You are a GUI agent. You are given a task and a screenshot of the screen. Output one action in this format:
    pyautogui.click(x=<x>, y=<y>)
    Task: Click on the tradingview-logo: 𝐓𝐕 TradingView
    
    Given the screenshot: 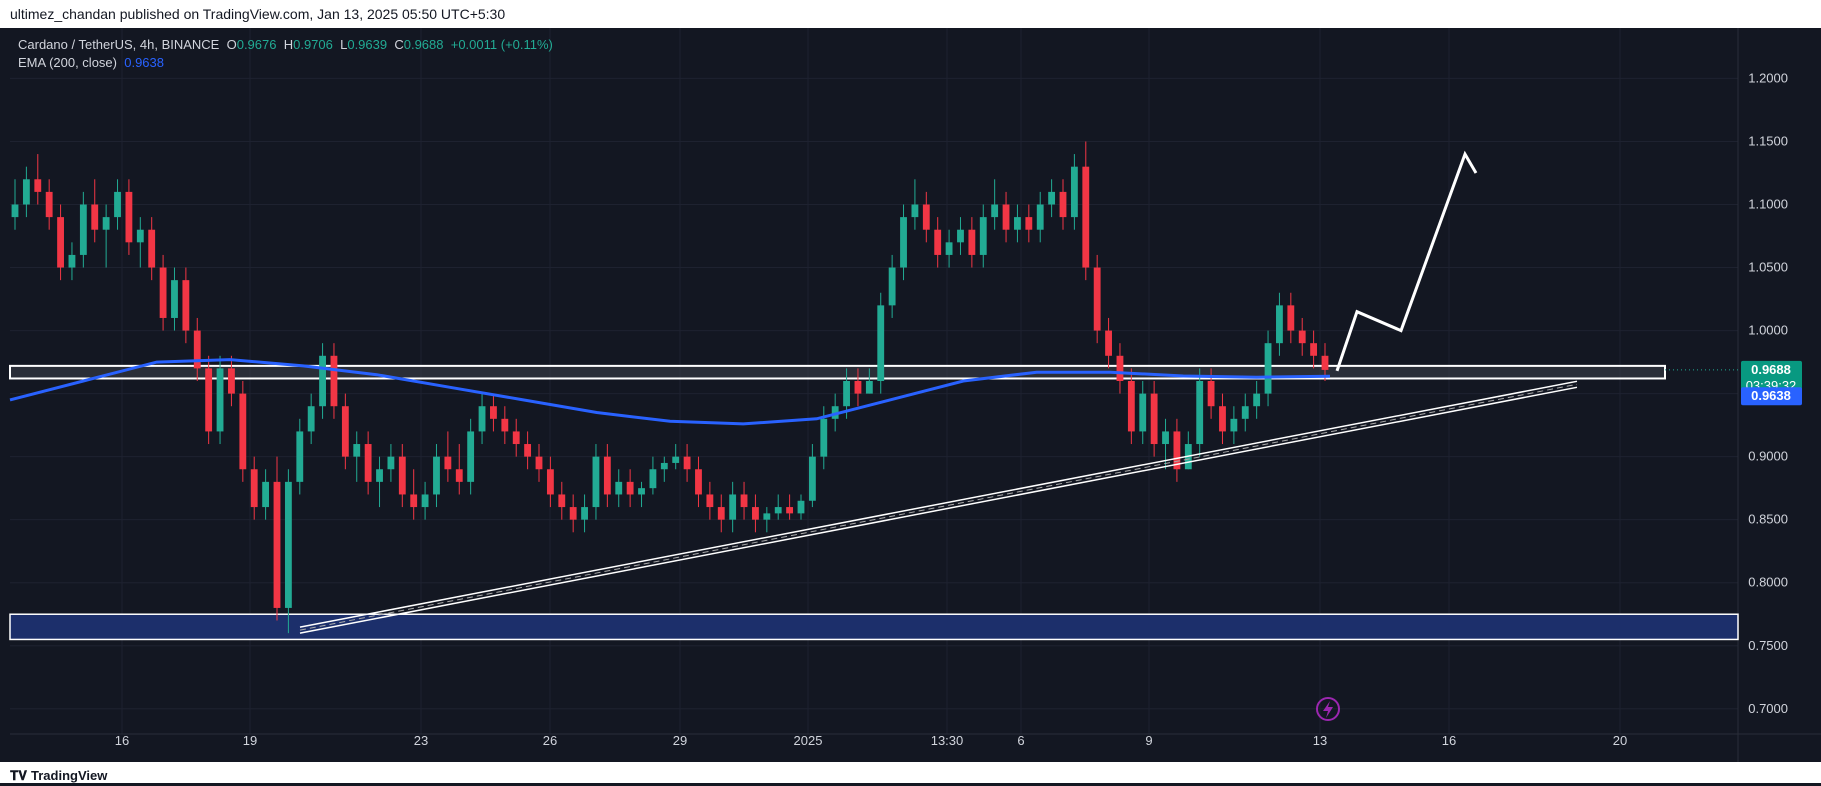 What is the action you would take?
    pyautogui.click(x=58, y=775)
    